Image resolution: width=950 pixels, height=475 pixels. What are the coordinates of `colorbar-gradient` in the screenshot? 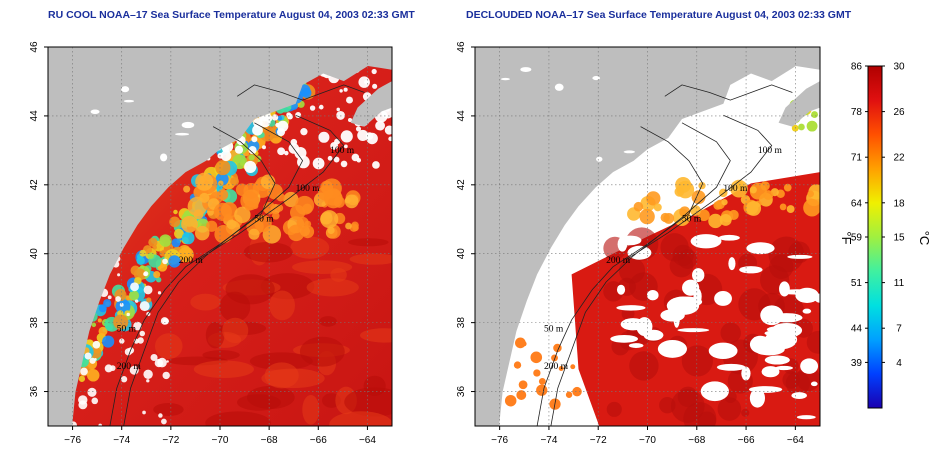 It's located at (875, 237).